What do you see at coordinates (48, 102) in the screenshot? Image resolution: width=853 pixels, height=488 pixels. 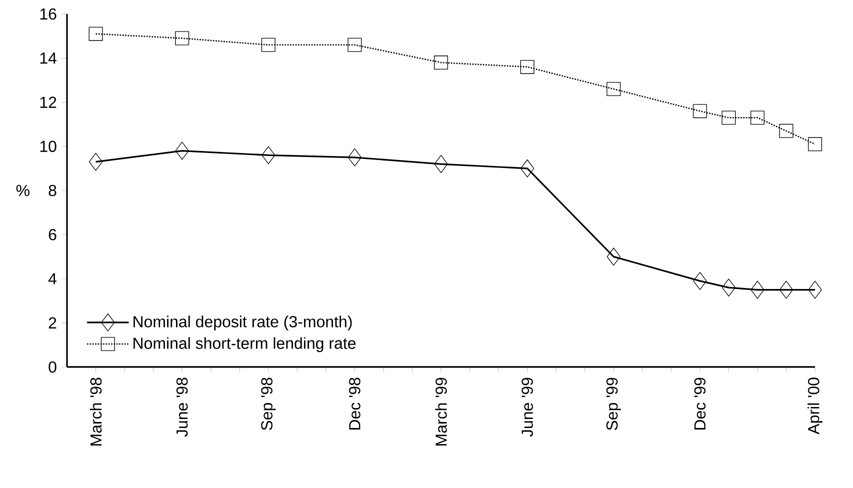 I see `y-tick-label: 12` at bounding box center [48, 102].